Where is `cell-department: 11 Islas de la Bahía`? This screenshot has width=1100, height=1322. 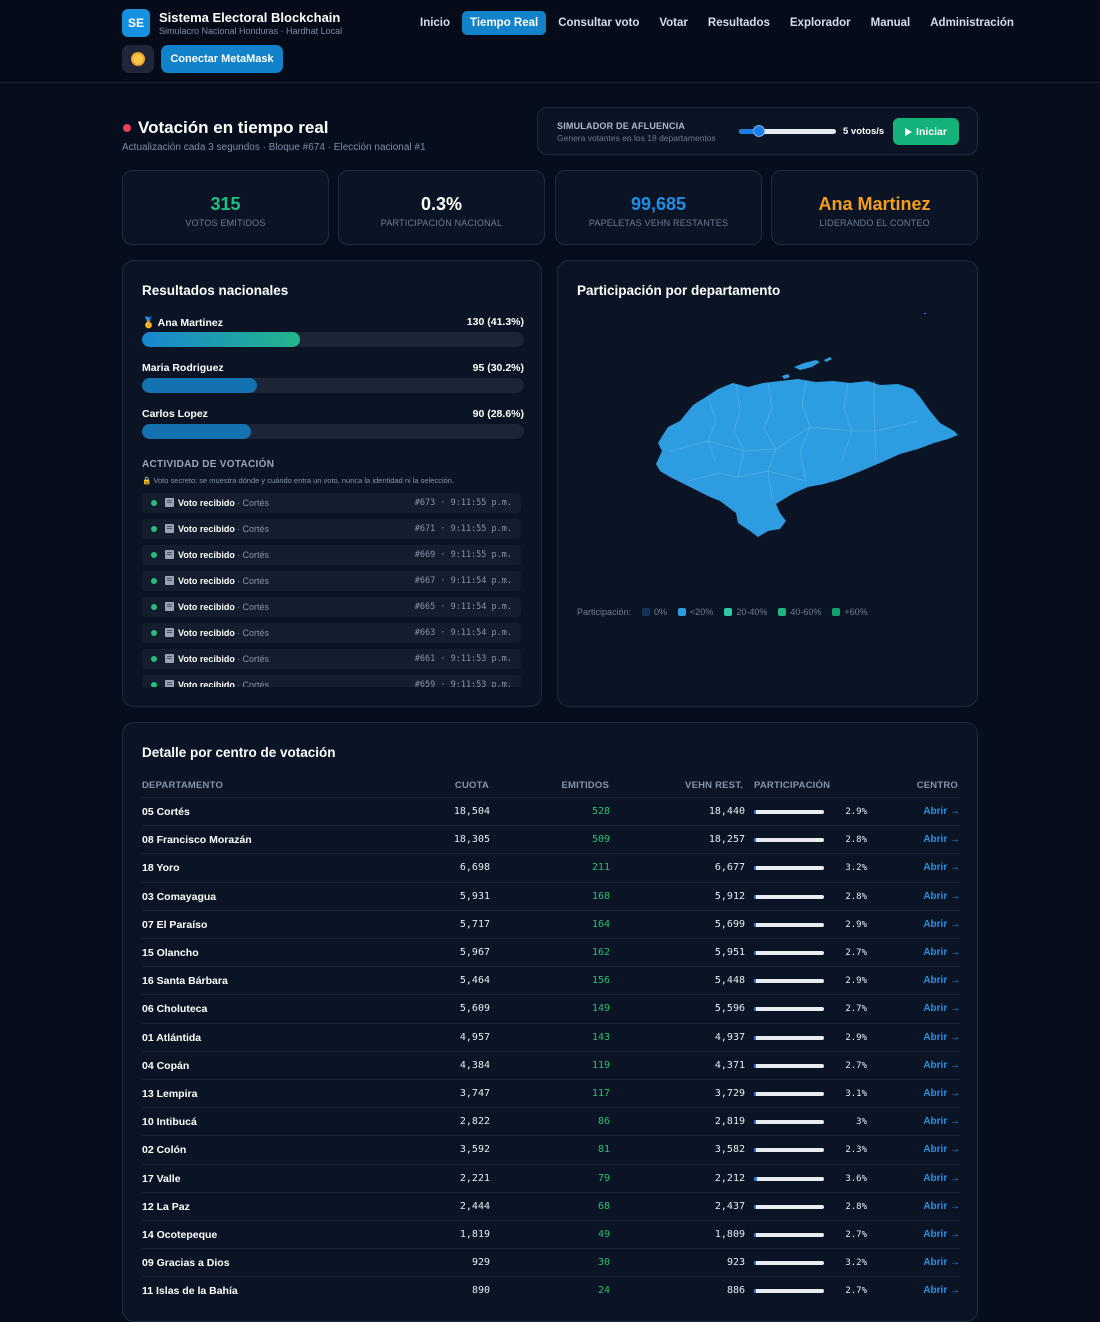
cell-department: 11 Islas de la Bahía is located at coordinates (190, 1291).